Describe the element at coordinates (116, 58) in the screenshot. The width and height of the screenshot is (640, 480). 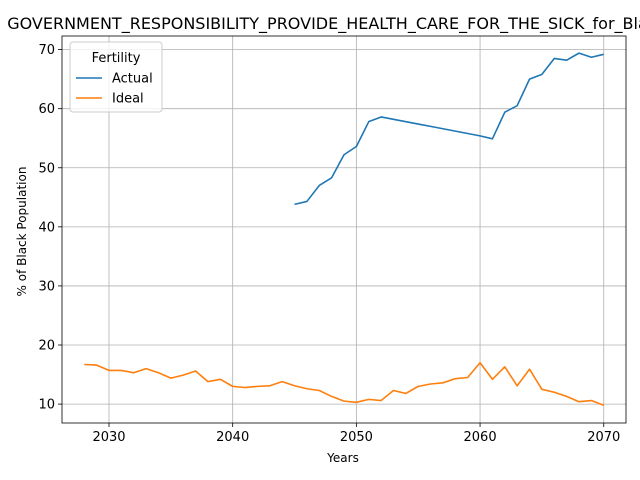
I see `legend-title: Fertility` at that location.